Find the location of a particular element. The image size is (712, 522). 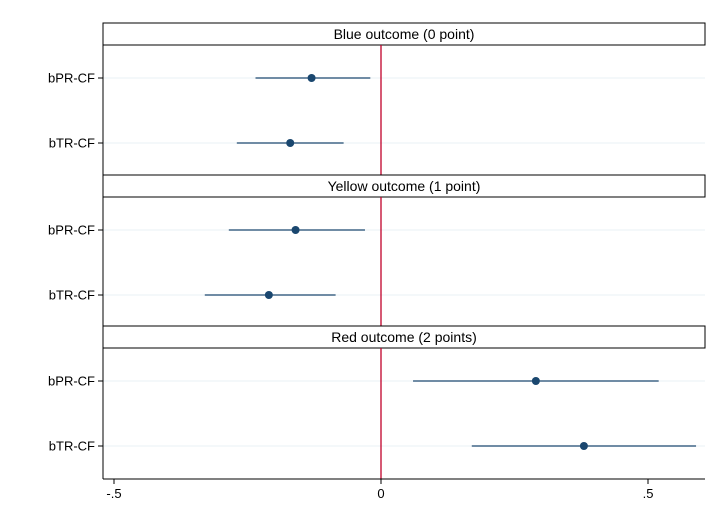

x-tick-label: -.5 is located at coordinates (113, 493).